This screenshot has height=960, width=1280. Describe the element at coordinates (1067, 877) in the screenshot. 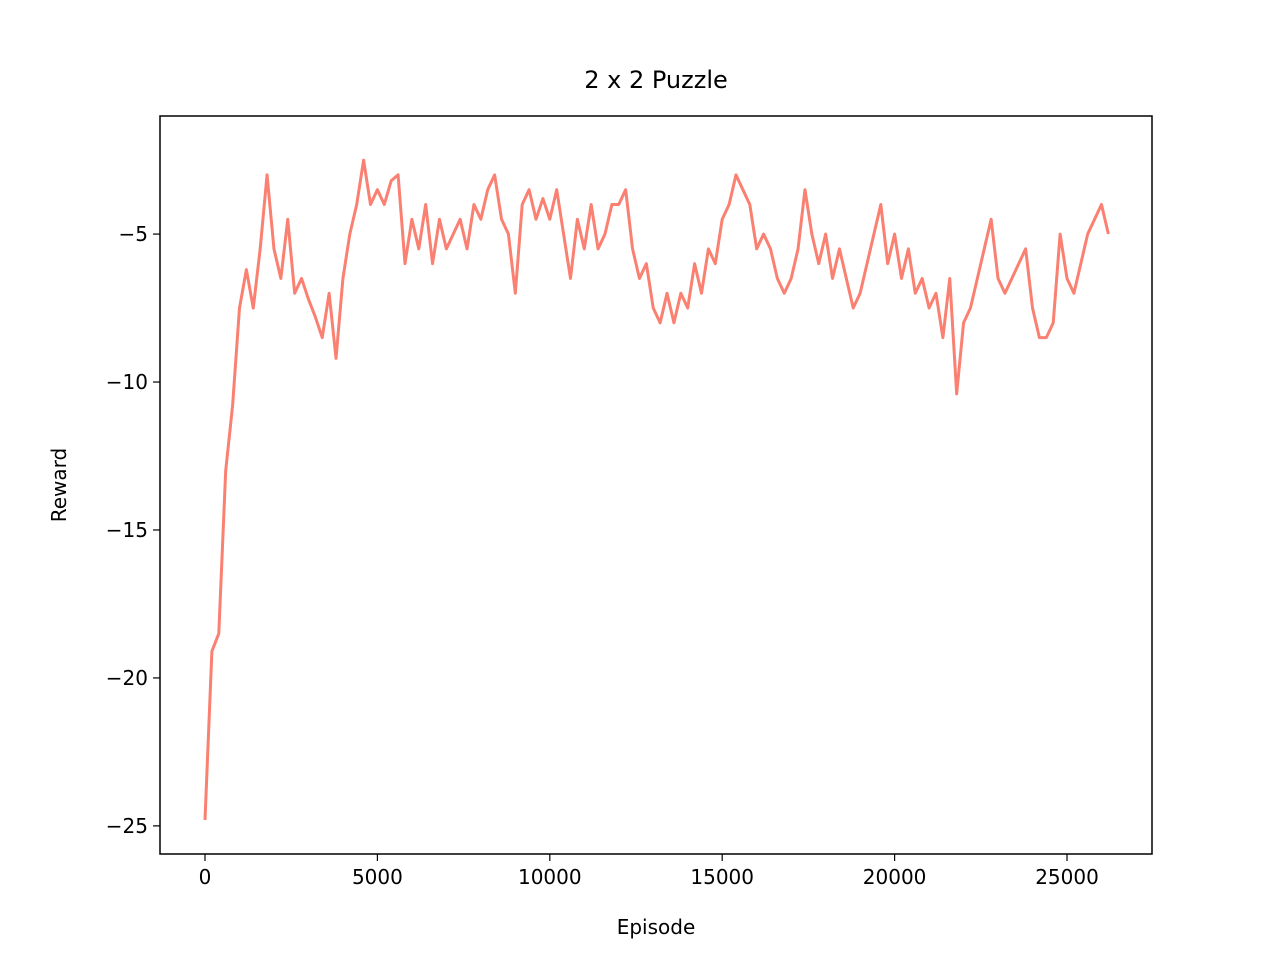

I see `x-tick-label: 25000` at that location.